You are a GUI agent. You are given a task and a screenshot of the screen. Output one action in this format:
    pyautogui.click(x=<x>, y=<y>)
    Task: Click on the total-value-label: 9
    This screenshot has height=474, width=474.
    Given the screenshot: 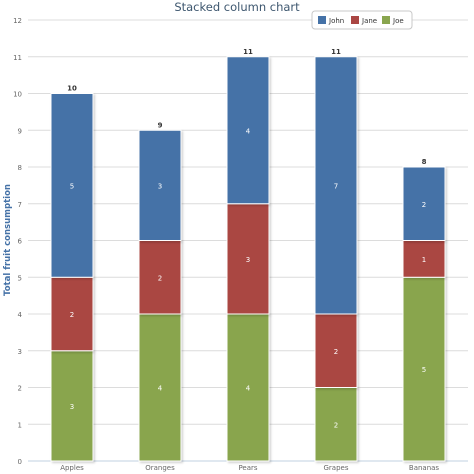 What is the action you would take?
    pyautogui.click(x=160, y=125)
    